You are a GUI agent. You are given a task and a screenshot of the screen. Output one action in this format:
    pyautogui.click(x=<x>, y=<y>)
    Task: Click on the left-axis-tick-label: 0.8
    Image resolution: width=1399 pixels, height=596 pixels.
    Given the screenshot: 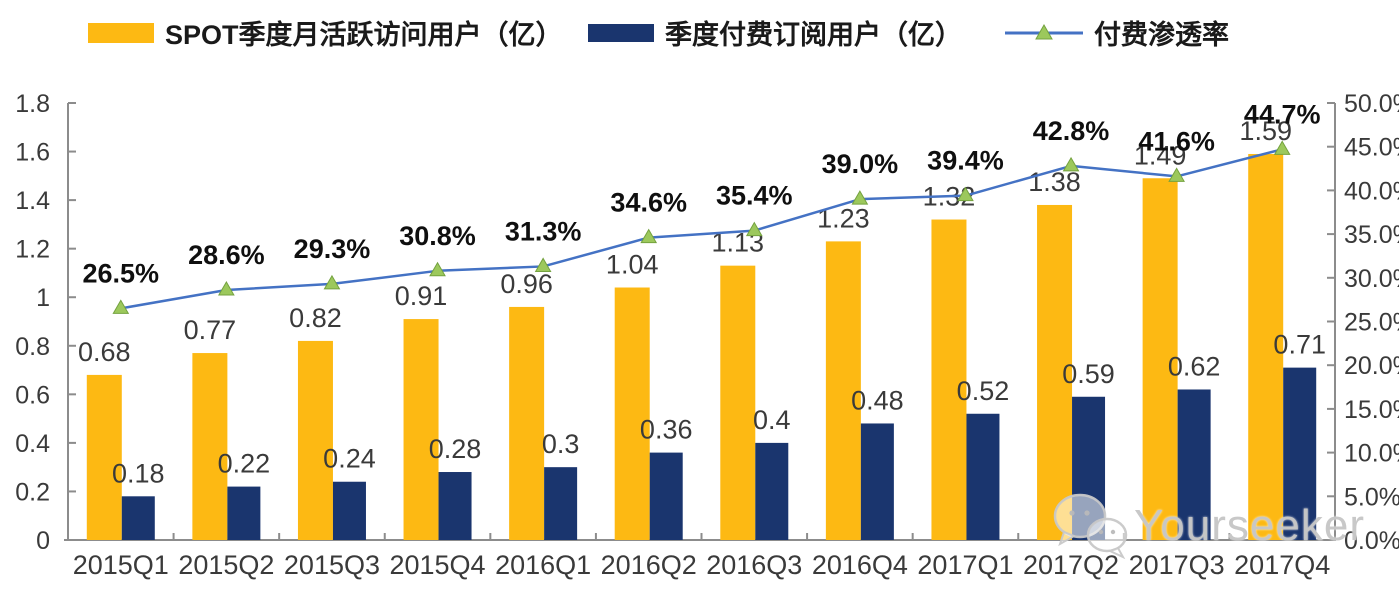 What is the action you would take?
    pyautogui.click(x=32, y=347)
    